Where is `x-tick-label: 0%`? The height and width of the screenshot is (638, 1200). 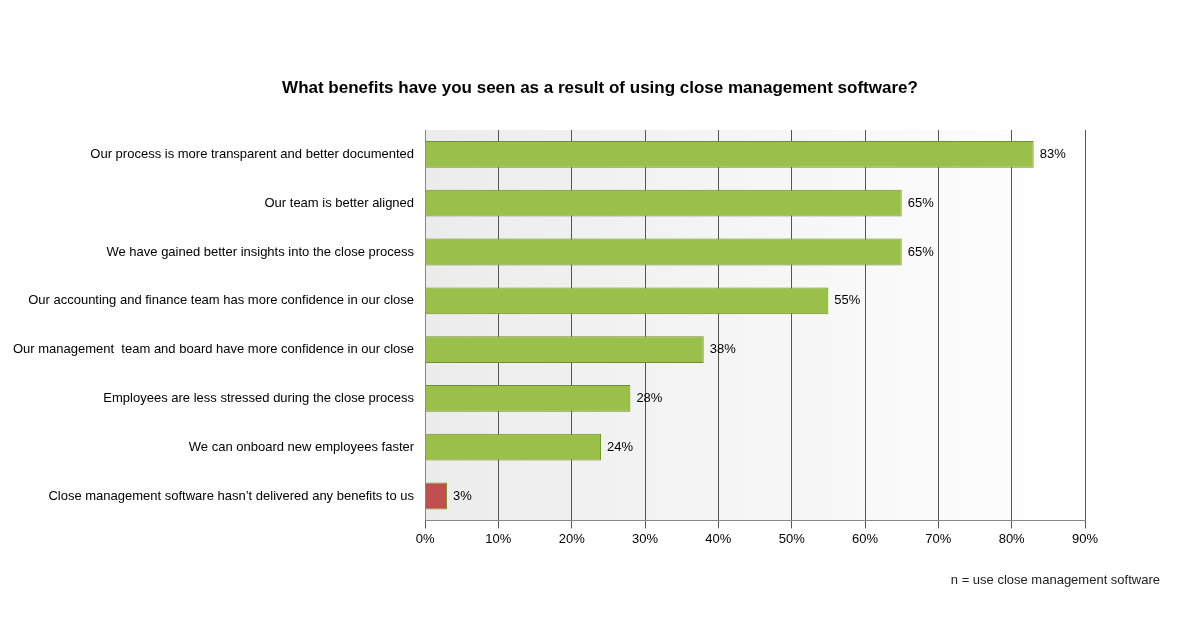
x-tick-label: 0% is located at coordinates (425, 538).